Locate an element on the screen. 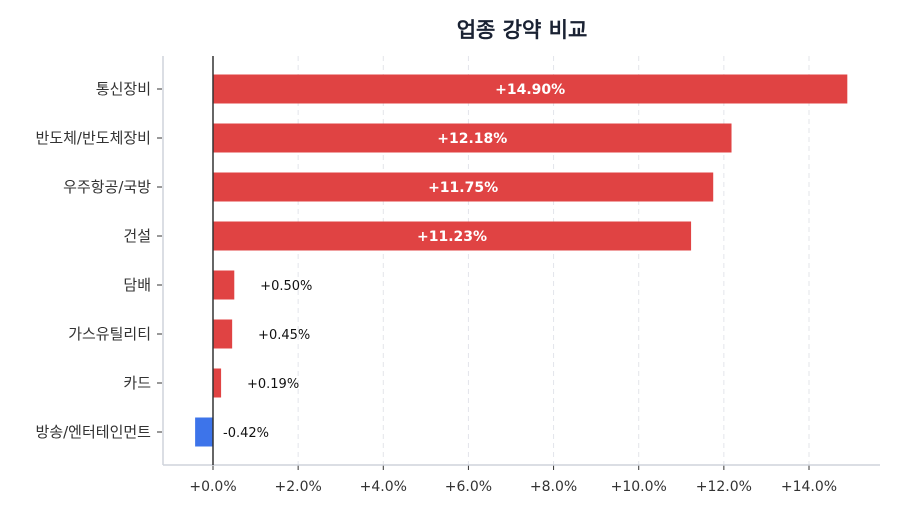 This screenshot has height=518, width=900. data-label: +14.90% is located at coordinates (530, 90).